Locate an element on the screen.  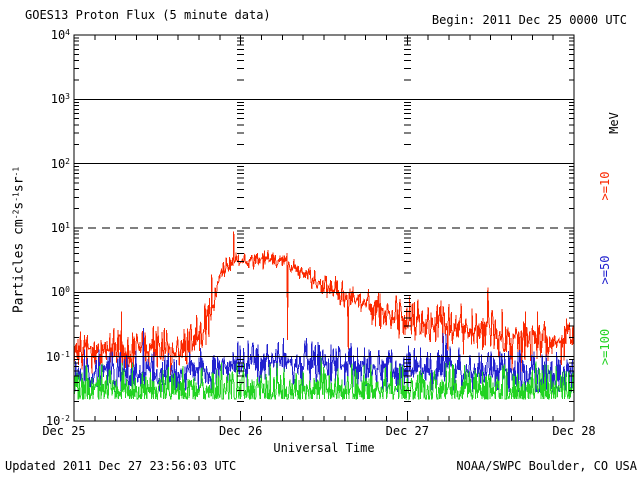
y-axis-tick-label: 10-1 is located at coordinates (57, 356).